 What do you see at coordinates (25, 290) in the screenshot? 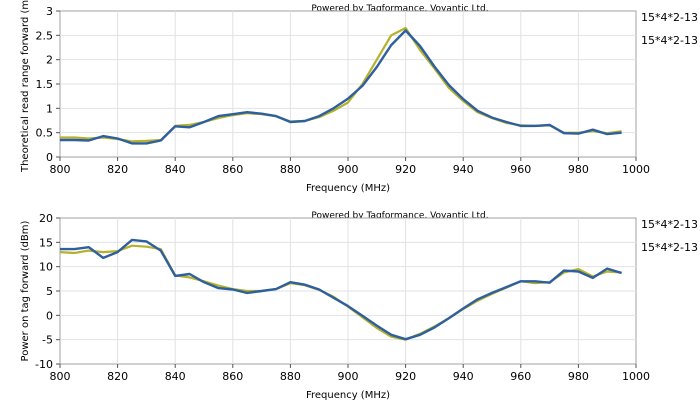
I see `y-axis-label: Power on tag forward (dBm)` at bounding box center [25, 290].